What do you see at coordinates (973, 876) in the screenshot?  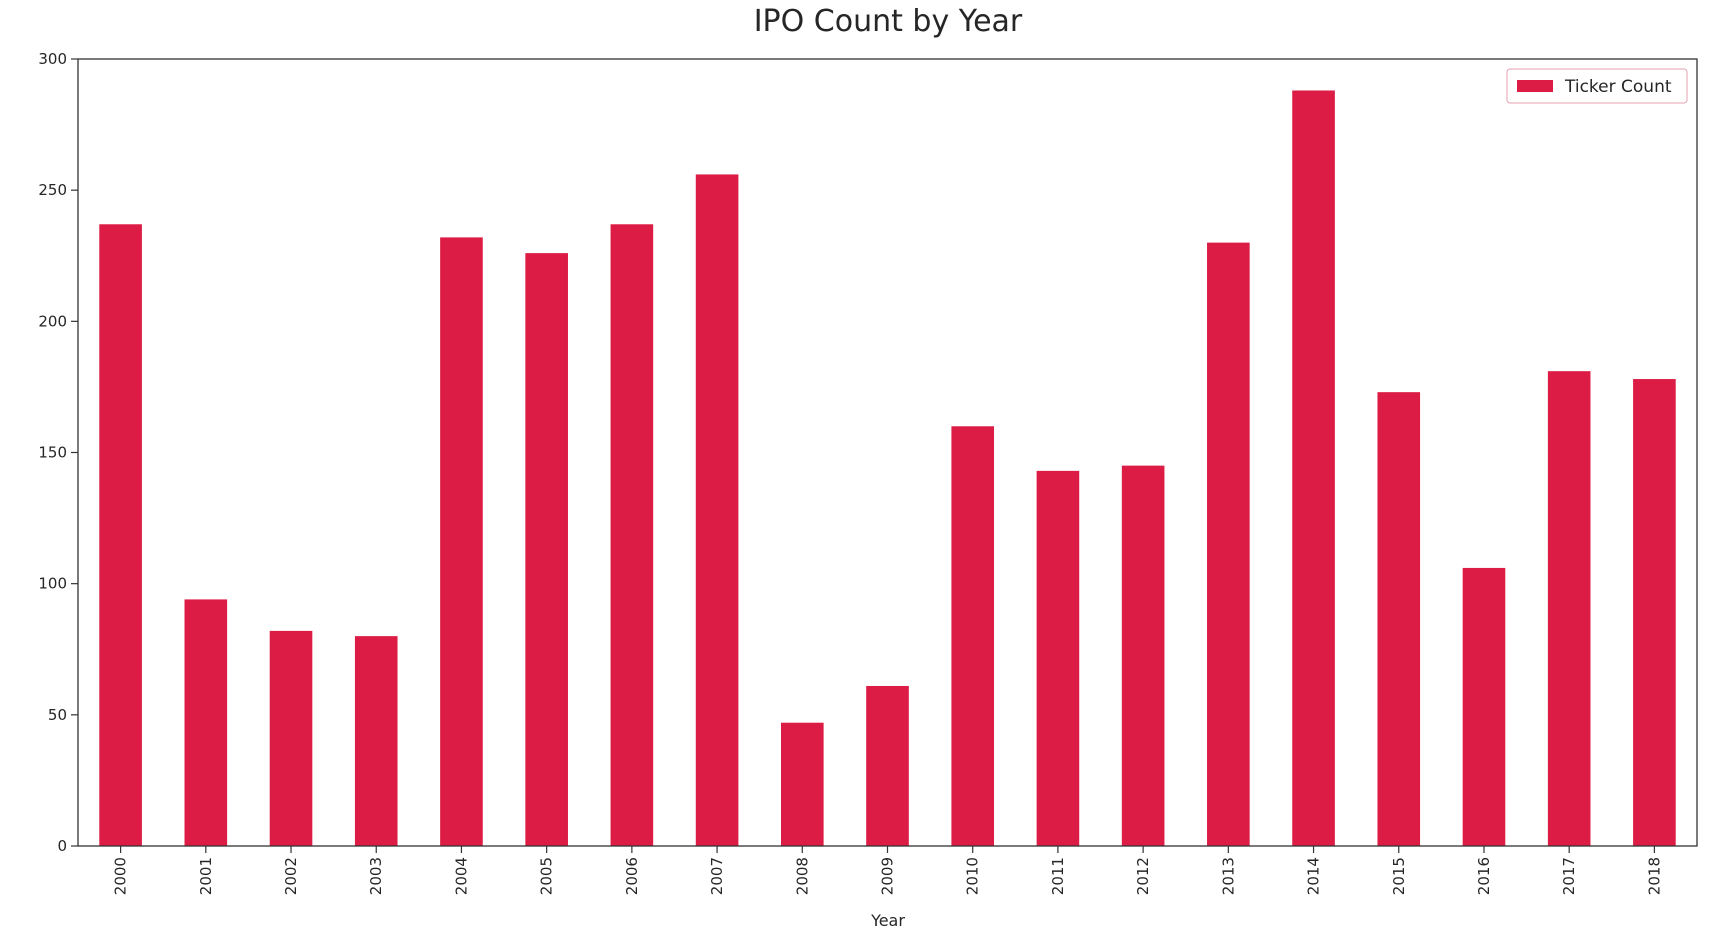 I see `x-tick-label: 2010` at bounding box center [973, 876].